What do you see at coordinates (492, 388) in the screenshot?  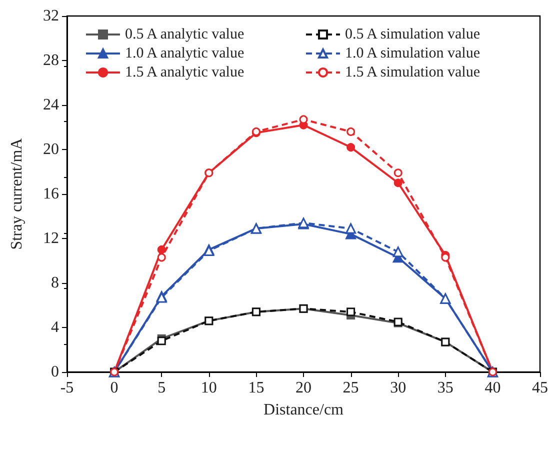 I see `x-tick-label: 40` at bounding box center [492, 388].